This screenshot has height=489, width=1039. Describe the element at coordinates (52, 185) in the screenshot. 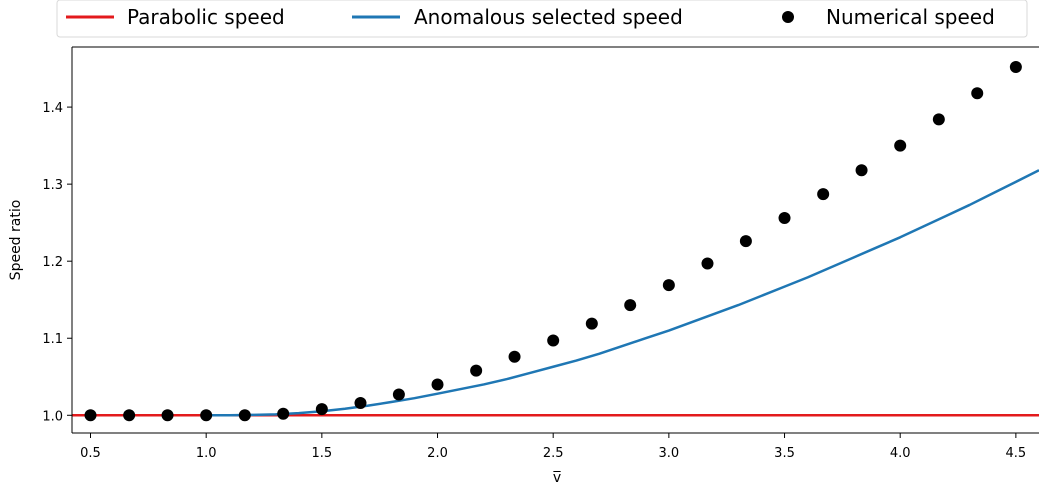

I see `y-tick-label: 1.3` at that location.